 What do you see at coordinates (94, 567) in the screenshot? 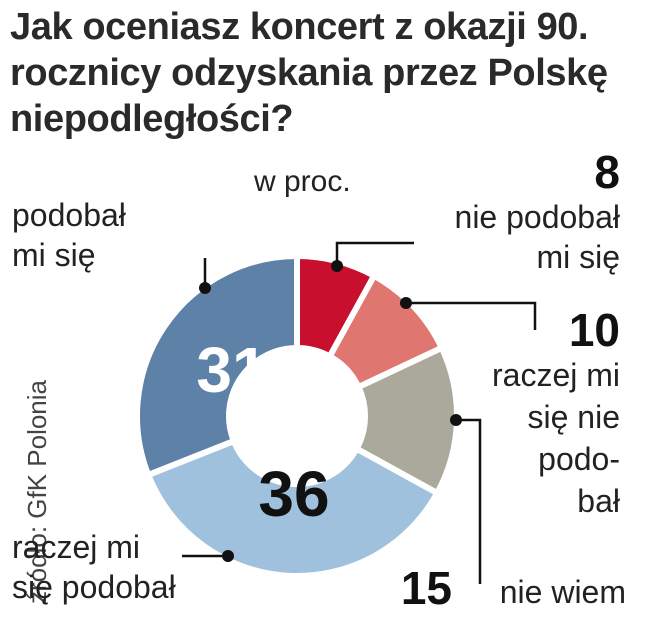
I see `slice-label-3: raczej mi się podobał` at bounding box center [94, 567].